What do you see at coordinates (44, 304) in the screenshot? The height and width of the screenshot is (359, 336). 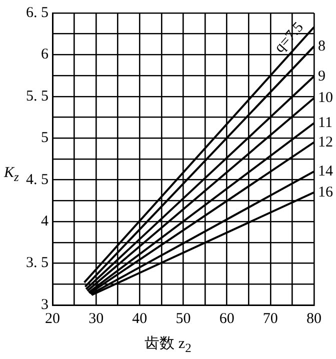 I see `y-tick-label: 3` at bounding box center [44, 304].